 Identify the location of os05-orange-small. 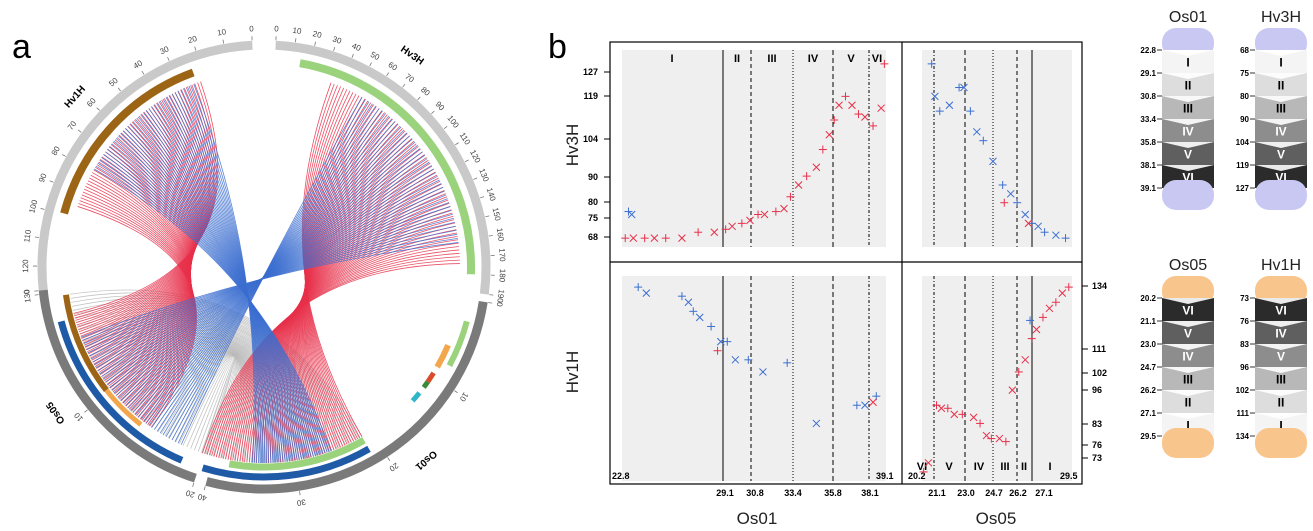
(123, 407).